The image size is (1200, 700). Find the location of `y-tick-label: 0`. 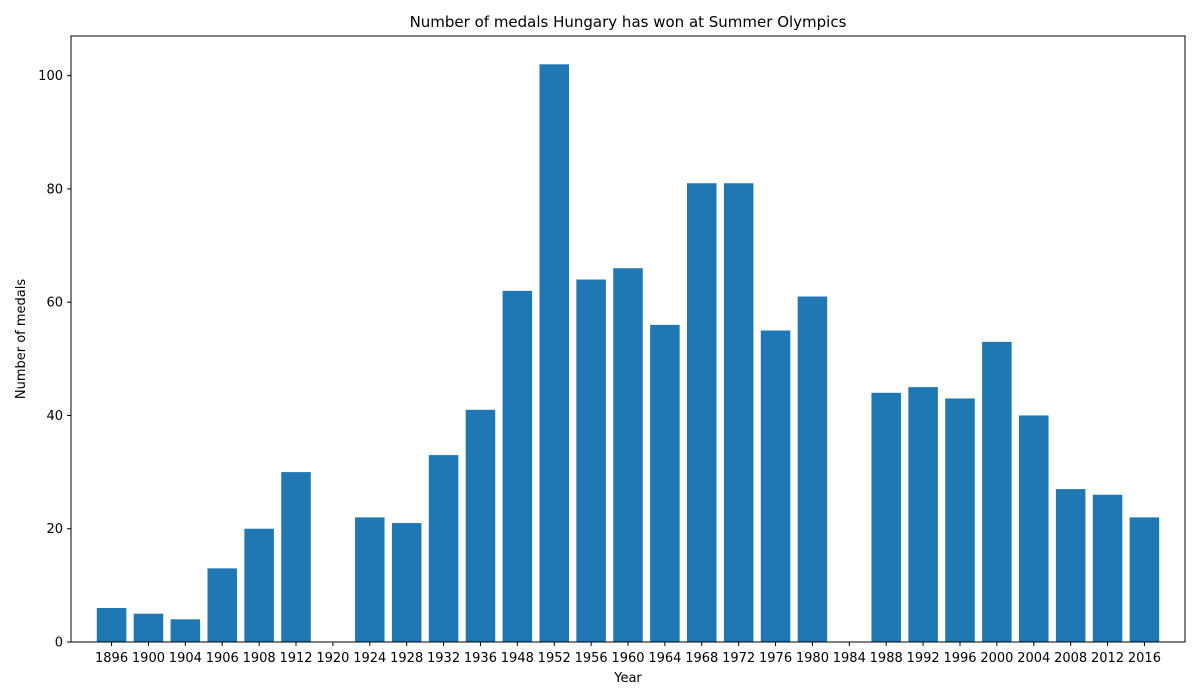

y-tick-label: 0 is located at coordinates (59, 643).